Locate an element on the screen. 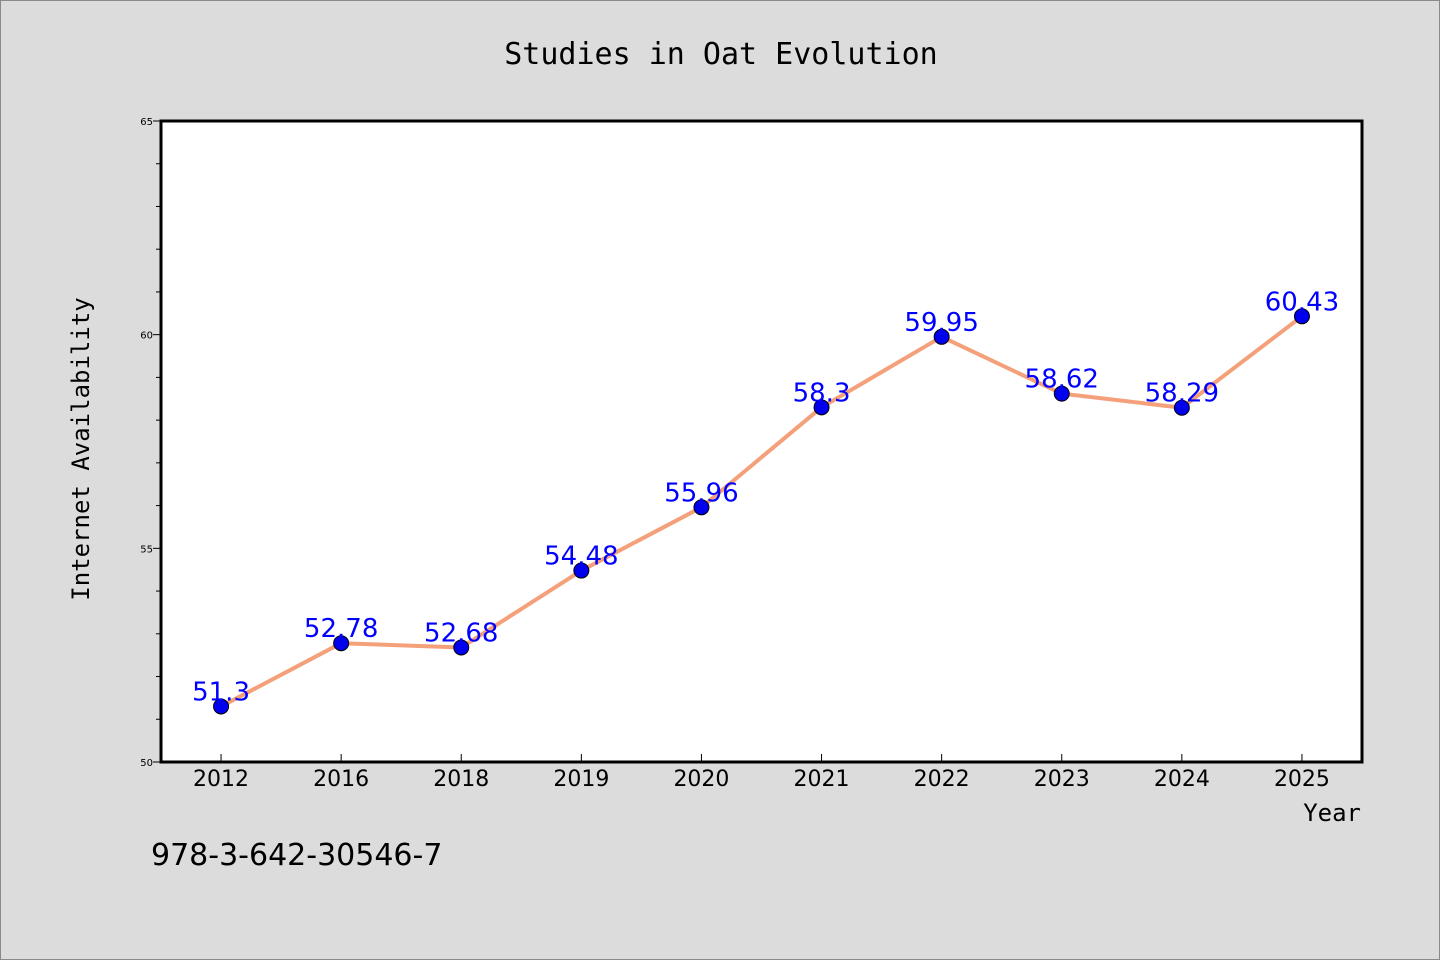 The width and height of the screenshot is (1440, 960). x-axis-label: Year is located at coordinates (1332, 813).